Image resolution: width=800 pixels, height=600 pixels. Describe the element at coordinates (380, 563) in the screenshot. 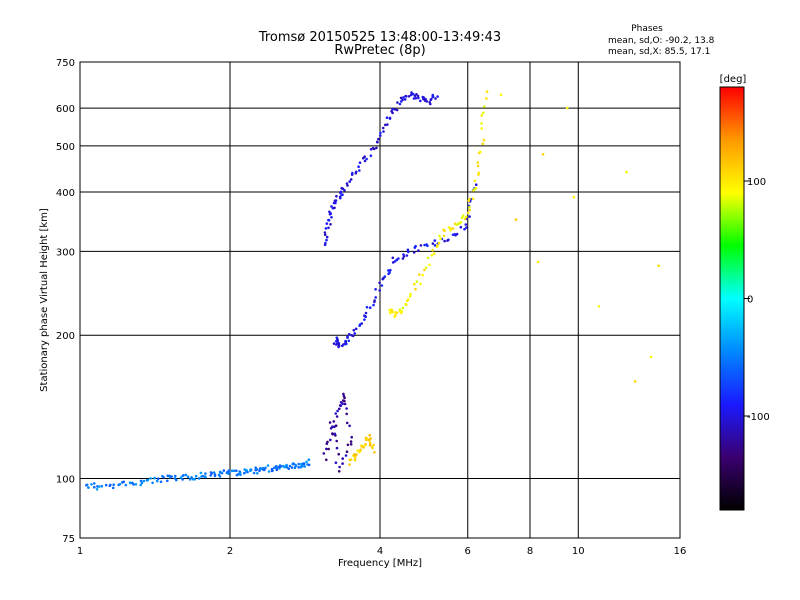

I see `x-axis-label: Frequency [MHz]` at that location.